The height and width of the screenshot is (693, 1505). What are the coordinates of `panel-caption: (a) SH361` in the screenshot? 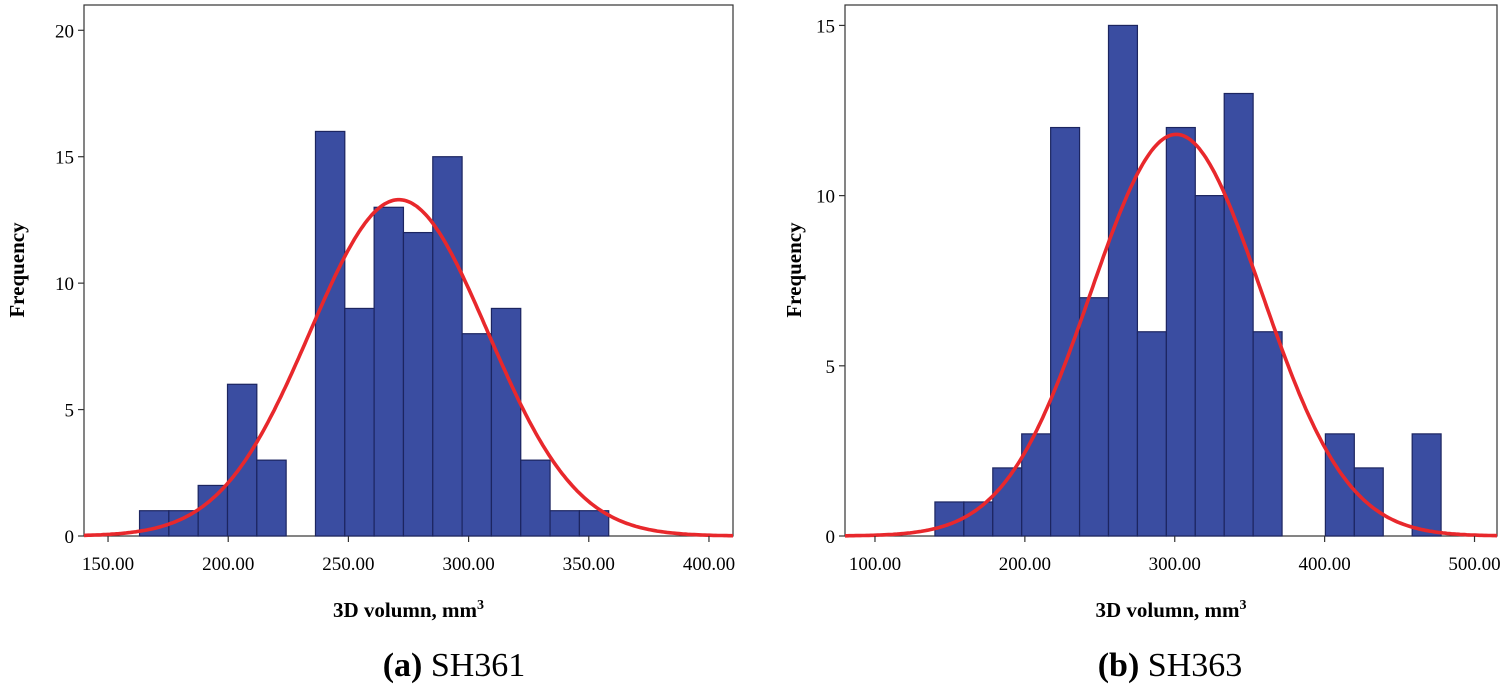 It's located at (454, 665).